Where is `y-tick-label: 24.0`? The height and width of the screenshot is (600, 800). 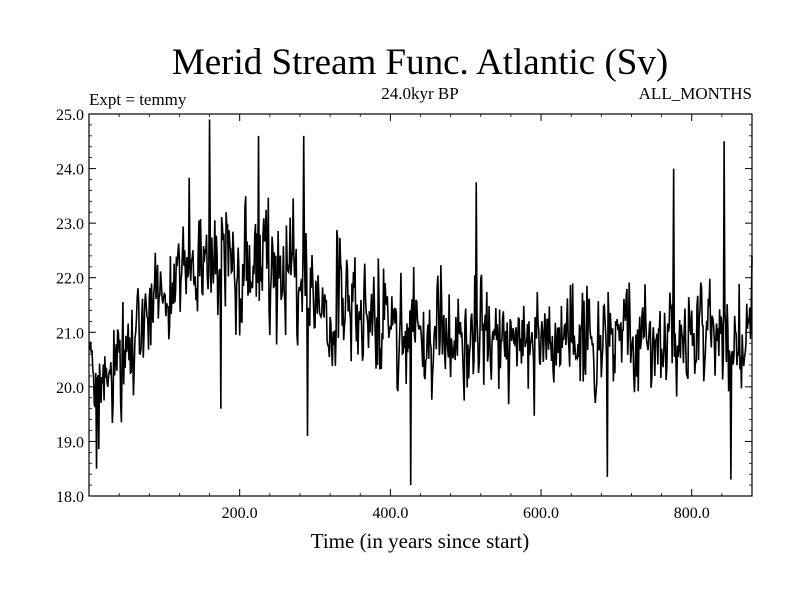 y-tick-label: 24.0 is located at coordinates (70, 170).